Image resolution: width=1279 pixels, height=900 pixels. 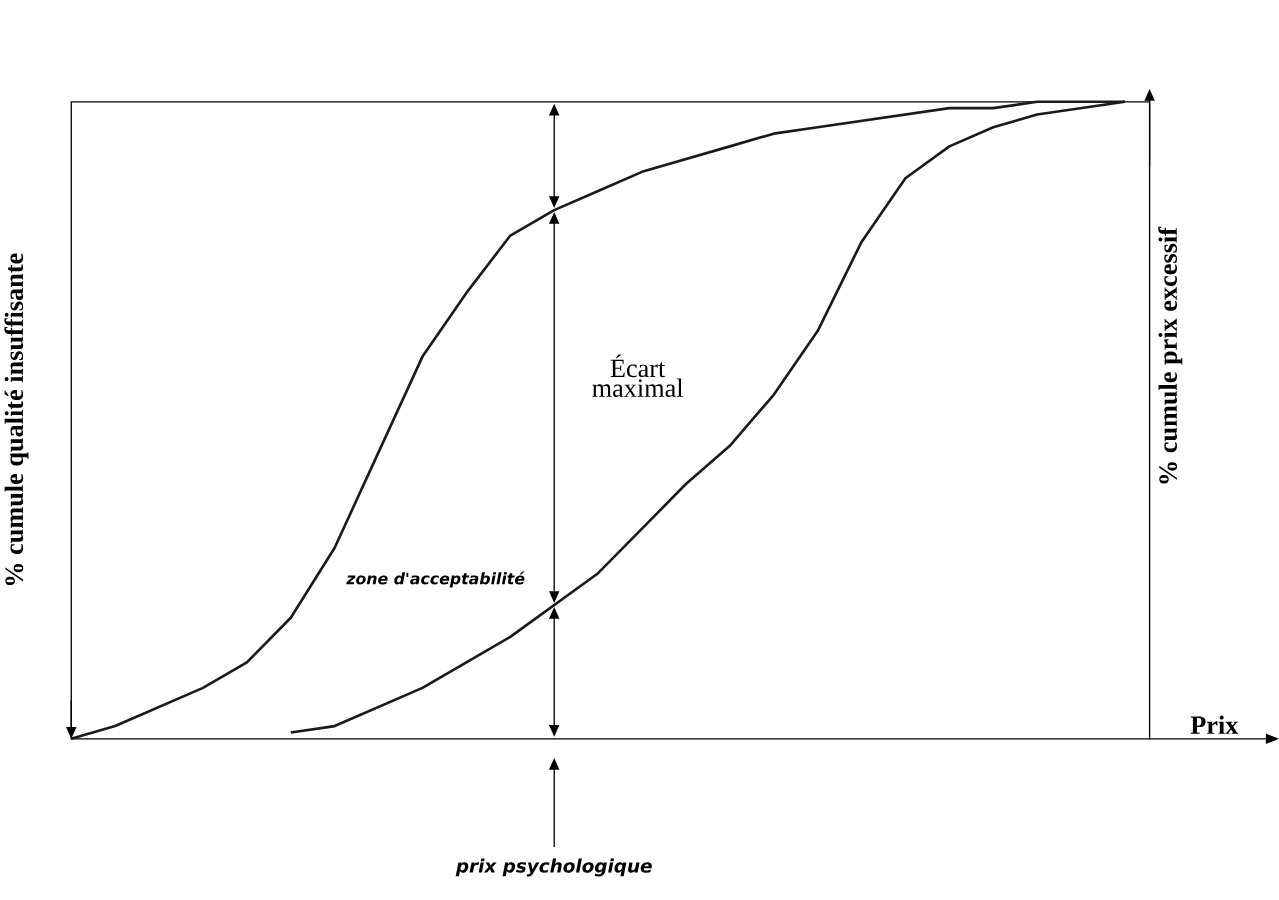 What do you see at coordinates (16, 419) in the screenshot?
I see `y-axis-title: % cumule qualité insuffisante` at bounding box center [16, 419].